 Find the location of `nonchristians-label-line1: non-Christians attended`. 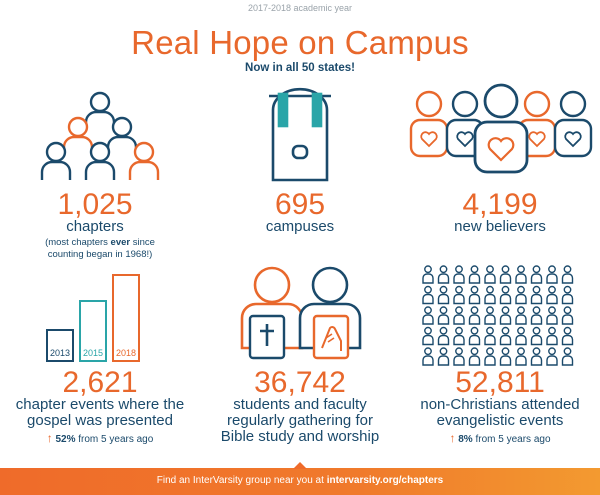

nonchristians-label-line1: non-Christians attended is located at coordinates (500, 404).